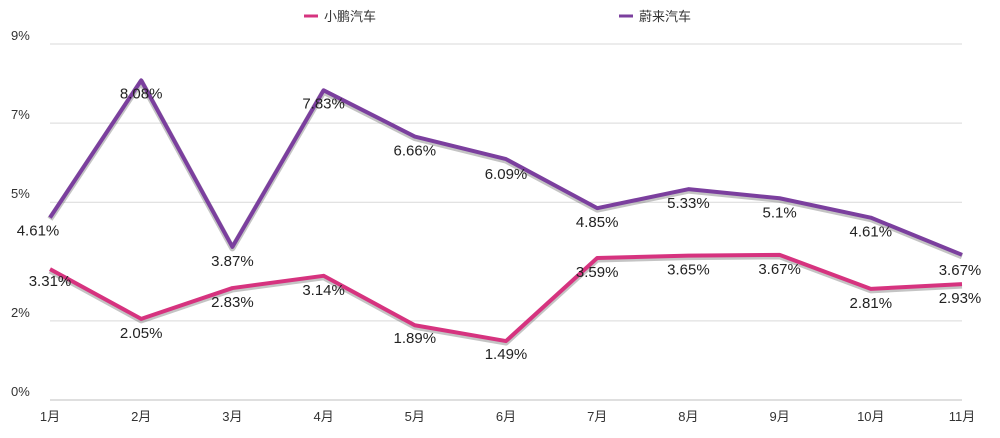 This screenshot has width=1000, height=438. I want to click on x-axis-ticks: 1月 2月 3月 4月 5月 6月 7月 8月 9月 10月 11月, so click(507, 416).